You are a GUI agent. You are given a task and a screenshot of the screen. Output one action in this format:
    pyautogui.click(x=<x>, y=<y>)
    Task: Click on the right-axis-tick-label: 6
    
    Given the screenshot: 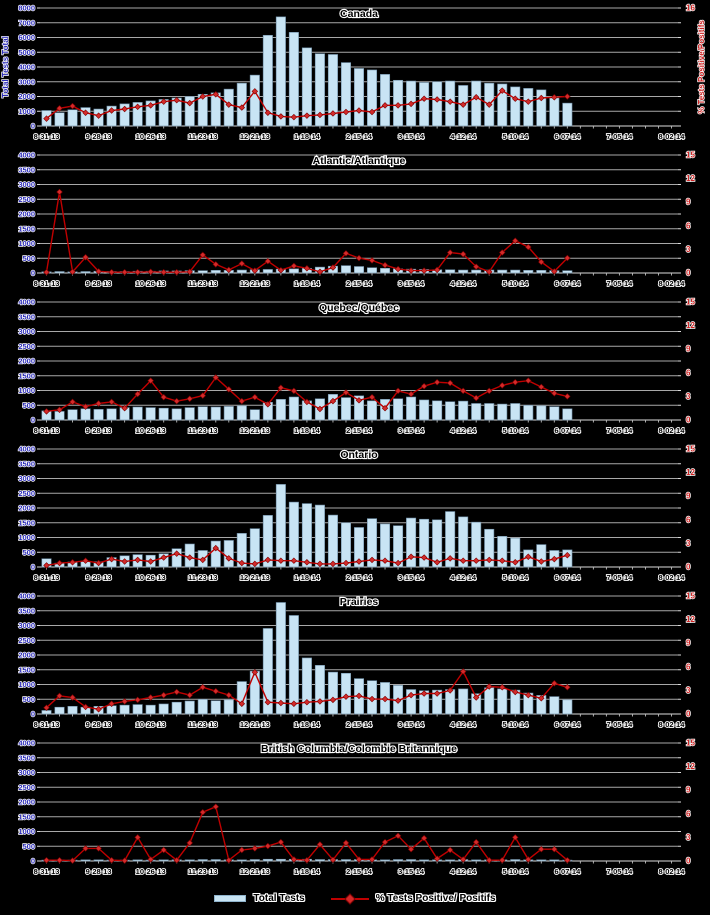 What is the action you would take?
    pyautogui.click(x=688, y=519)
    